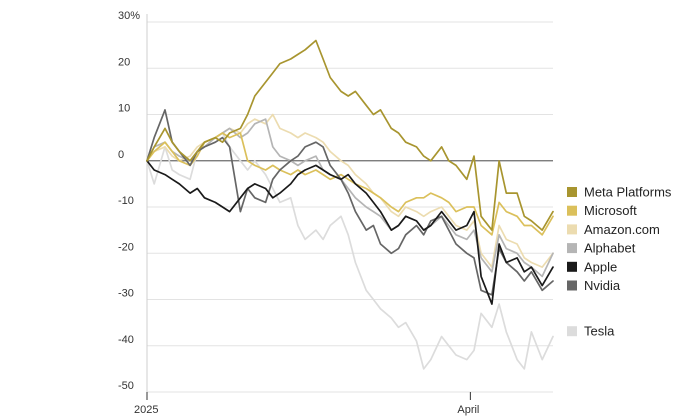 Image resolution: width=700 pixels, height=419 pixels. I want to click on x-tick-label: 2025, so click(146, 410).